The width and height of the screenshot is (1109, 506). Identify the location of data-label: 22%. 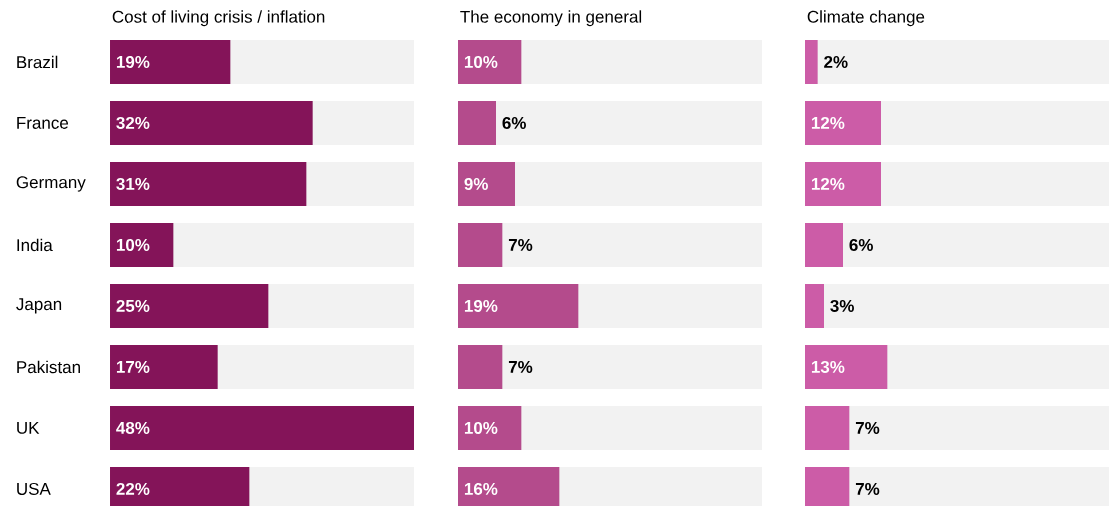
(133, 488).